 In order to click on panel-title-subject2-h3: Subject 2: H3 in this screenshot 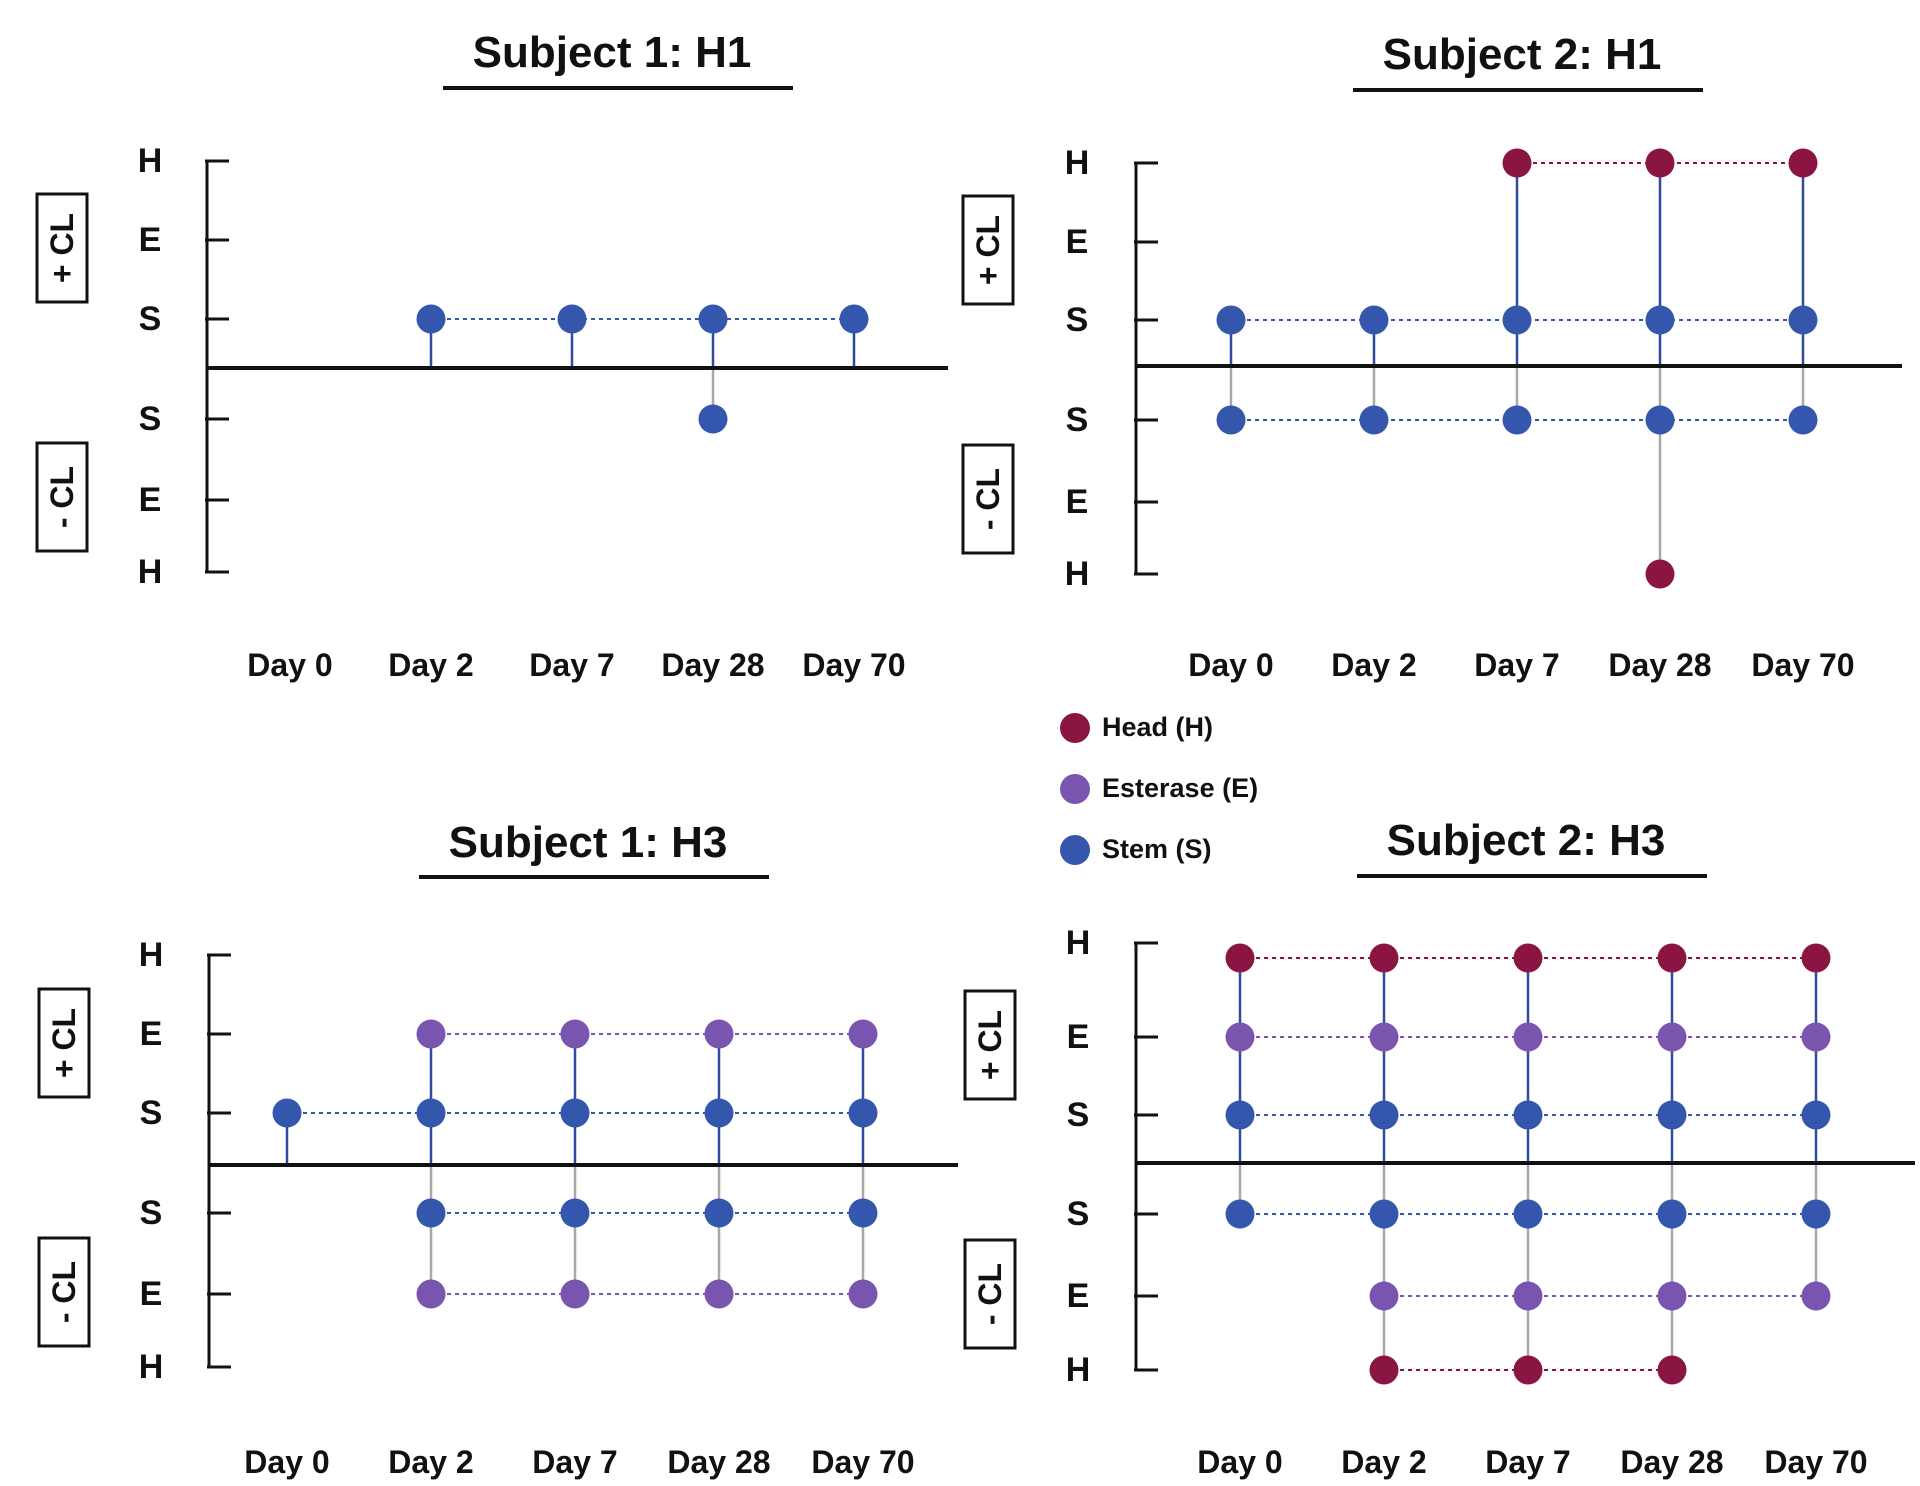, I will do `click(1526, 840)`.